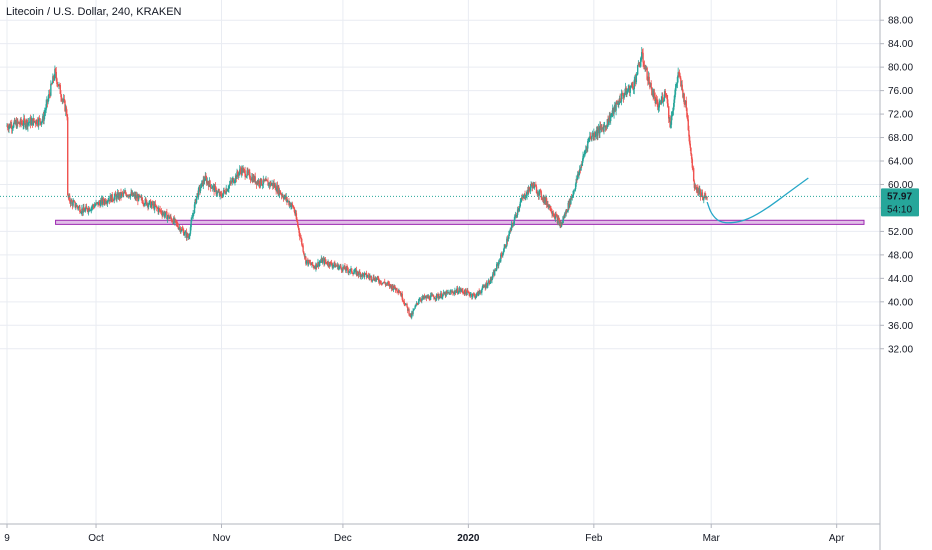  Describe the element at coordinates (899, 196) in the screenshot. I see `last-price-value: 57.97` at that location.